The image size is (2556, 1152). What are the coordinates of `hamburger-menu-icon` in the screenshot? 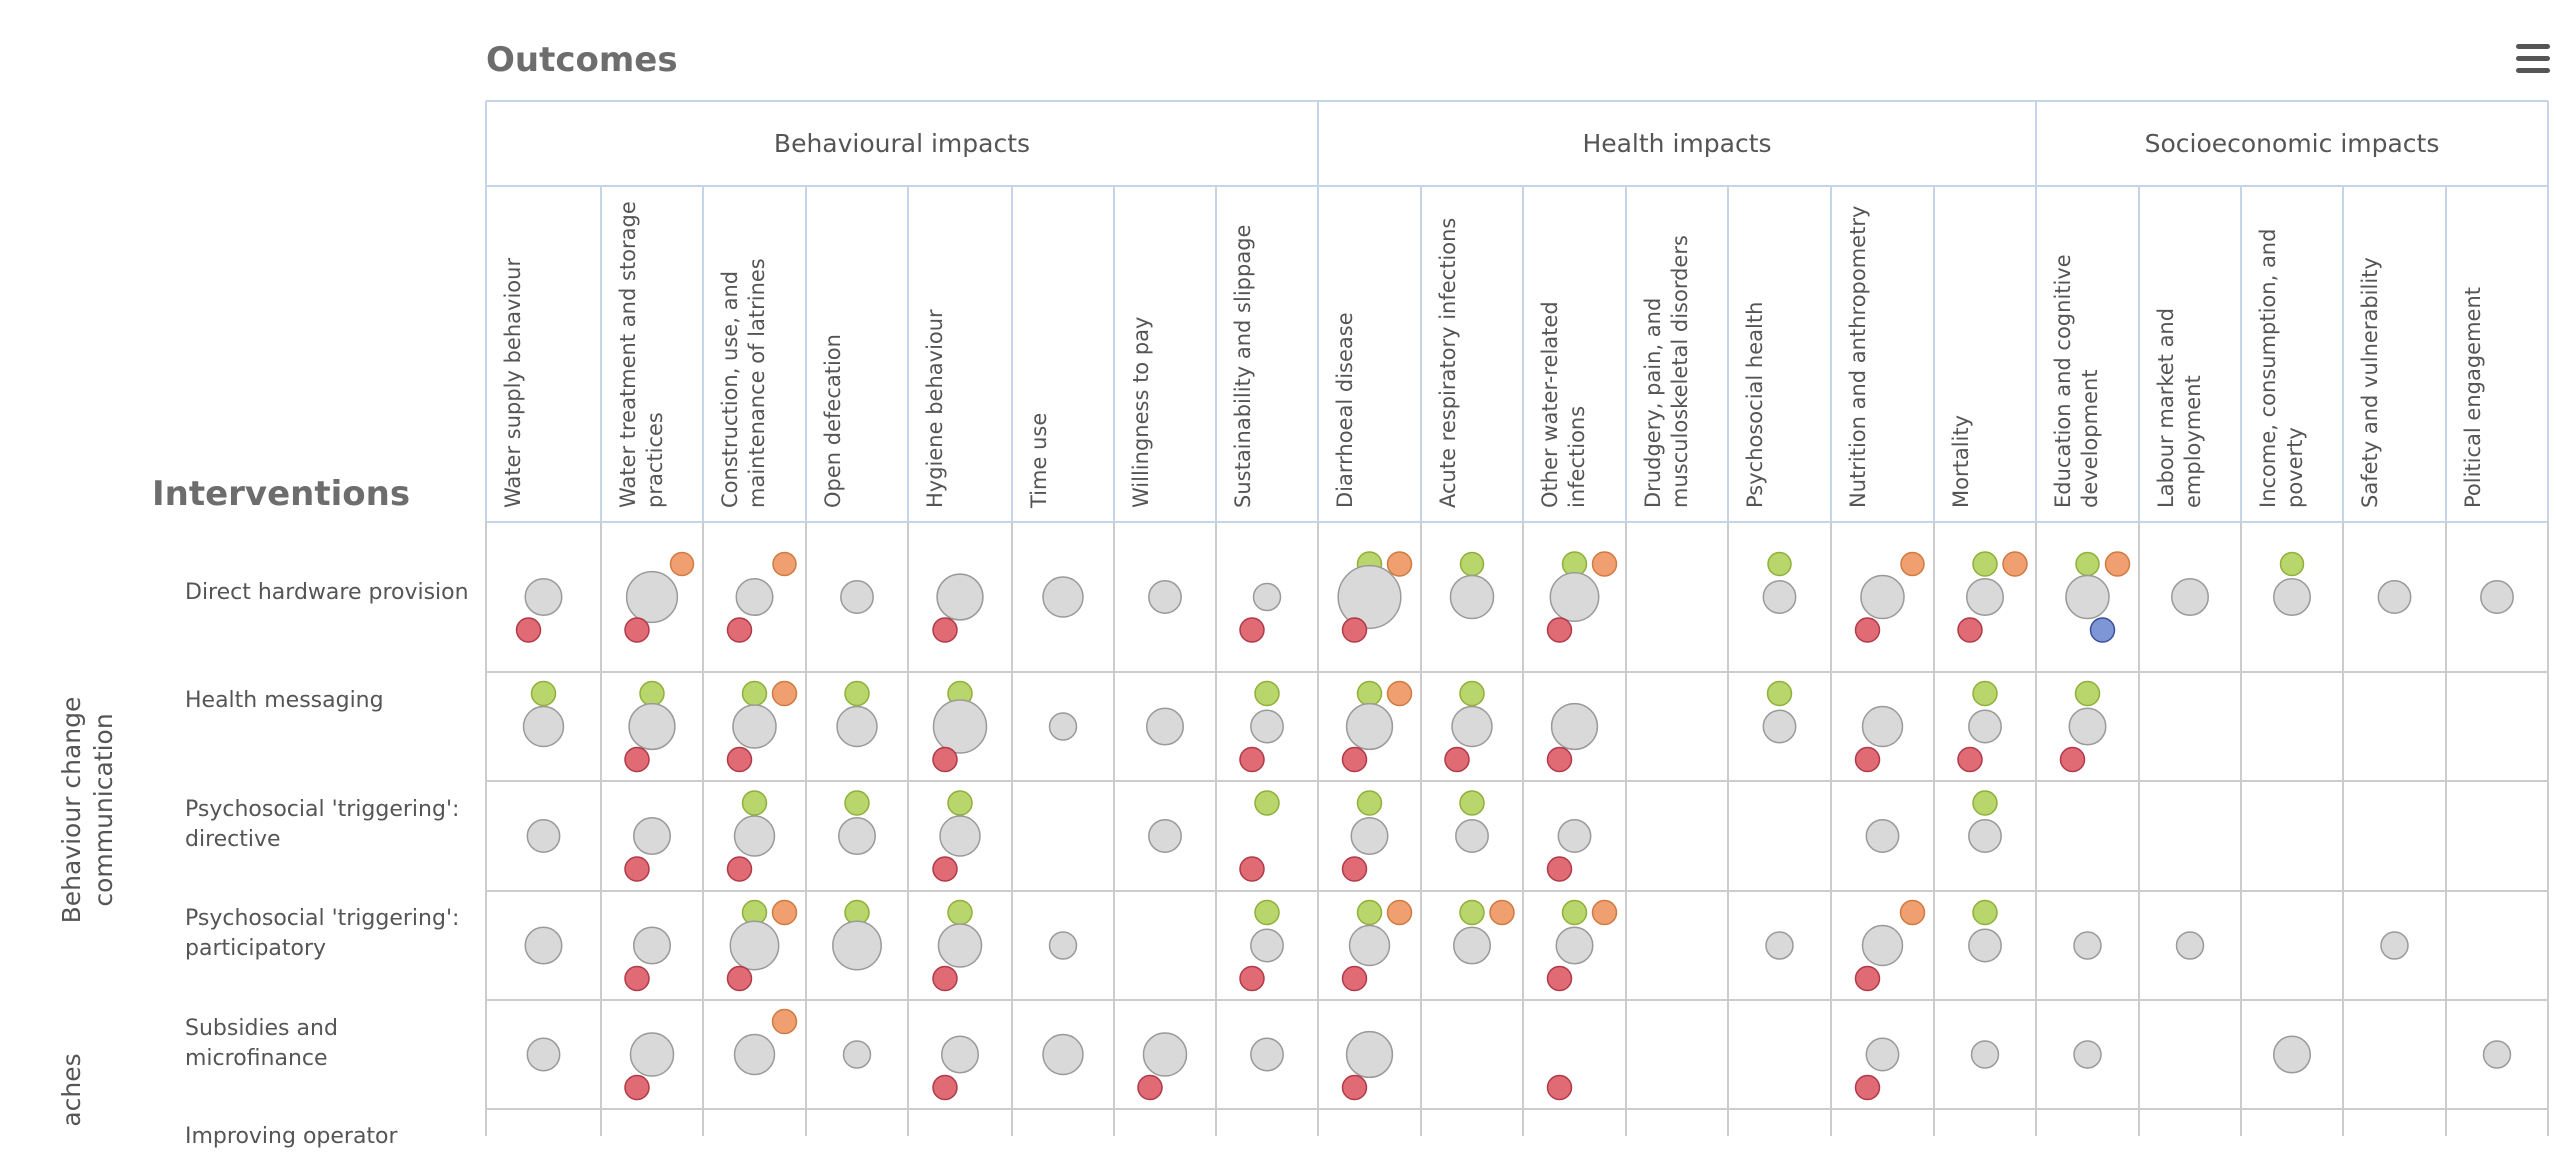 It's located at (2533, 59).